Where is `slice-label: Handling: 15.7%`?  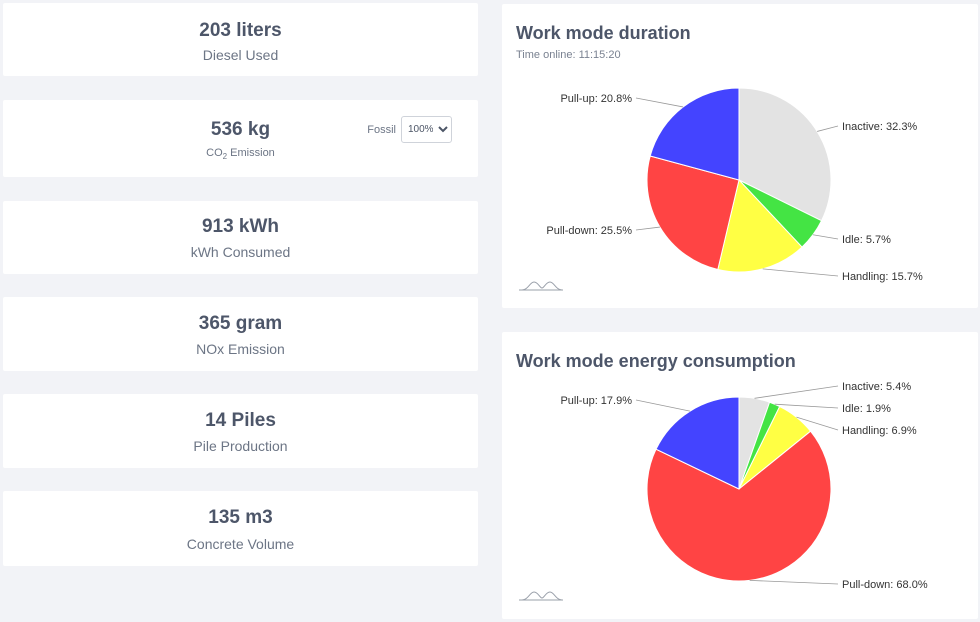
slice-label: Handling: 15.7% is located at coordinates (882, 277).